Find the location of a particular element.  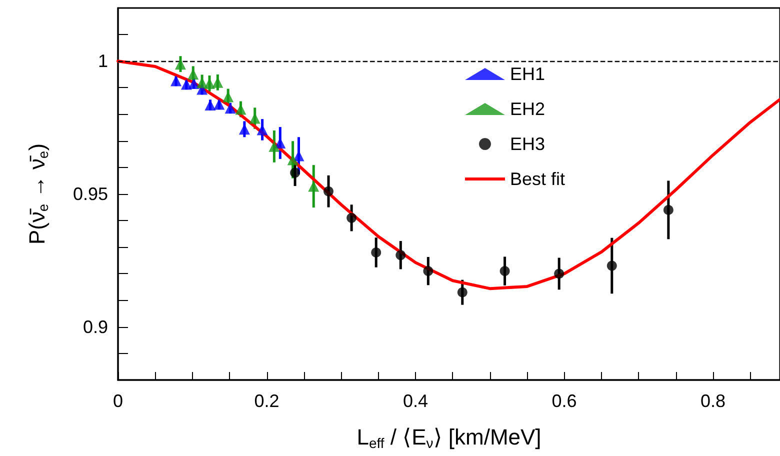

y-tick-label: 1 is located at coordinates (103, 61).